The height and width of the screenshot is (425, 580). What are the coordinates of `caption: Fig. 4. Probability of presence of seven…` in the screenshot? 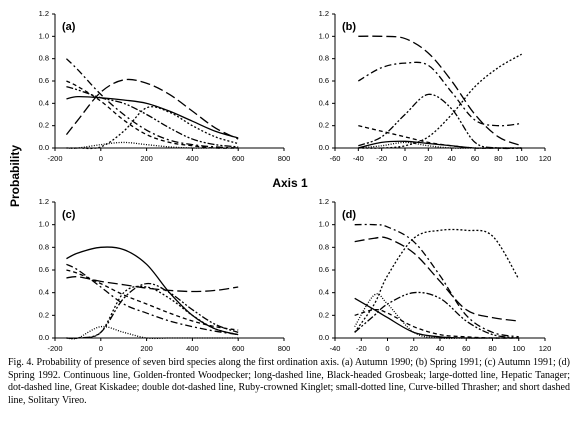 It's located at (289, 381).